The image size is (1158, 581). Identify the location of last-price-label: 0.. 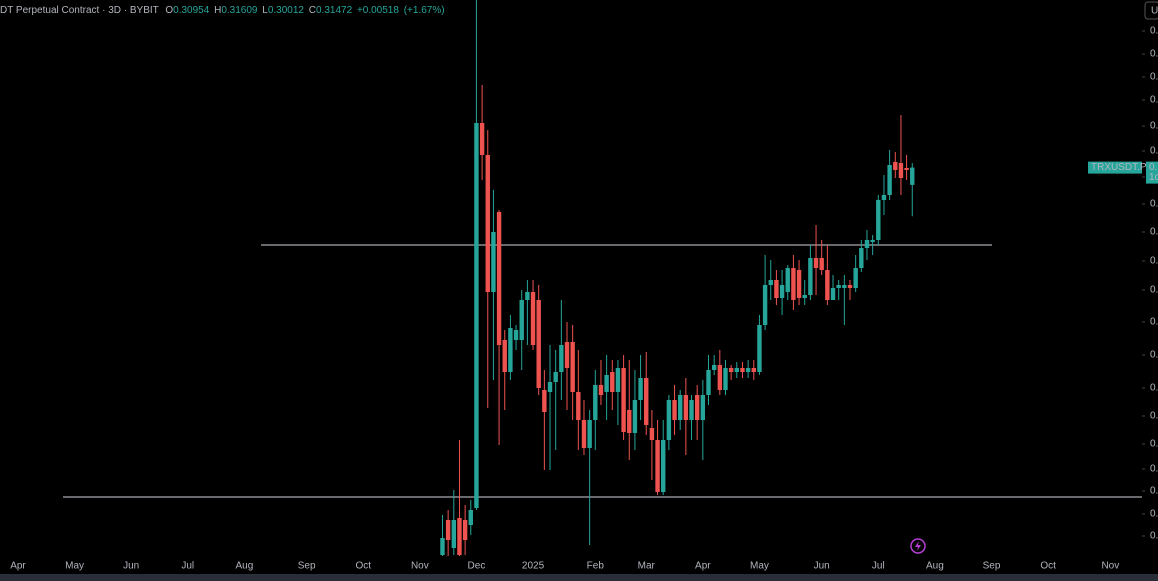
(1153, 167).